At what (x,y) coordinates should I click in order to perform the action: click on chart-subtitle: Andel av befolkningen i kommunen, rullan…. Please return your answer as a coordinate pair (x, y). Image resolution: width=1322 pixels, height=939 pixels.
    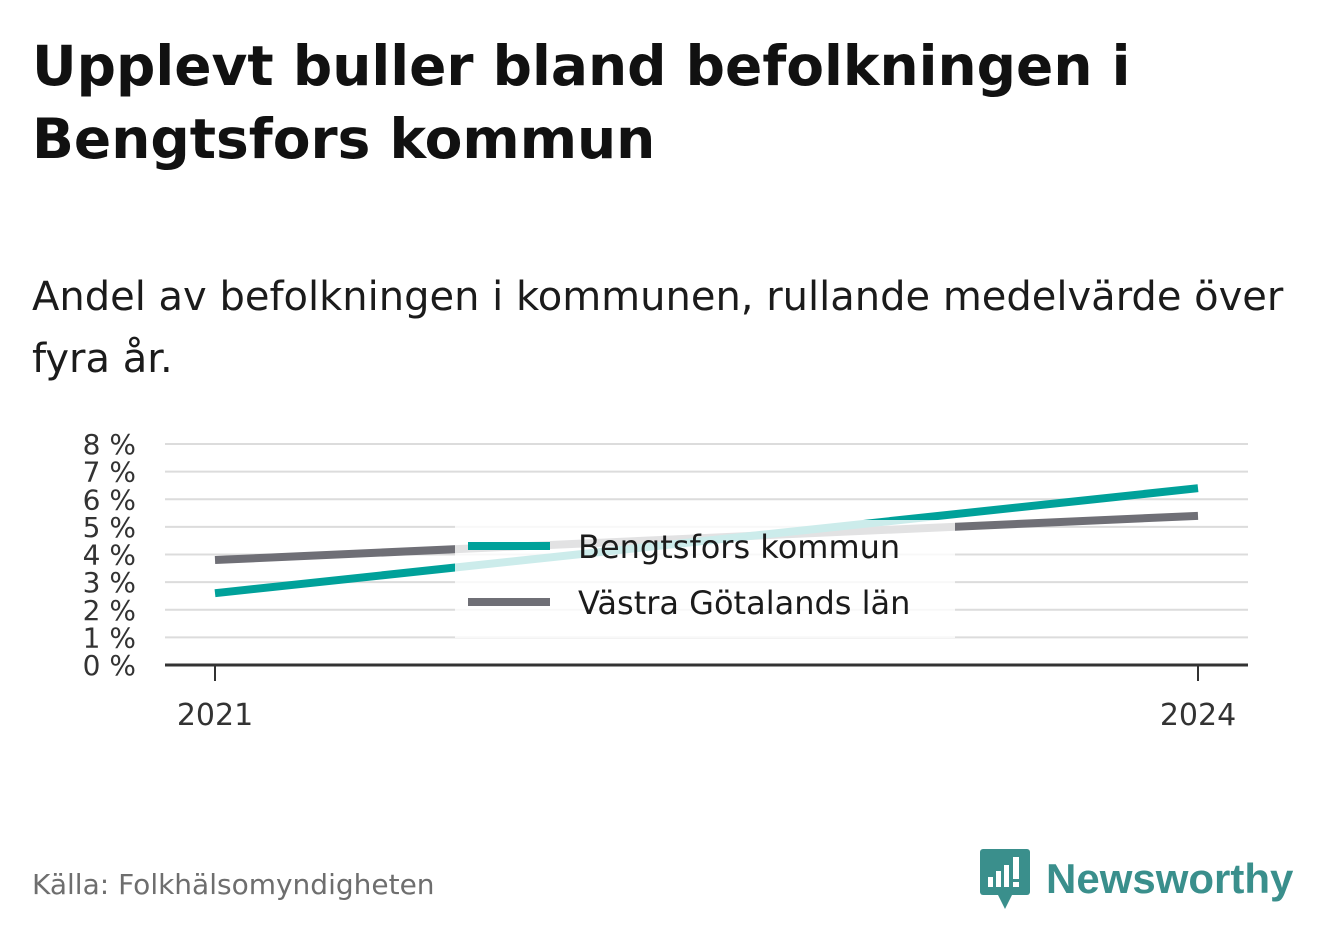
    Looking at the image, I should click on (658, 328).